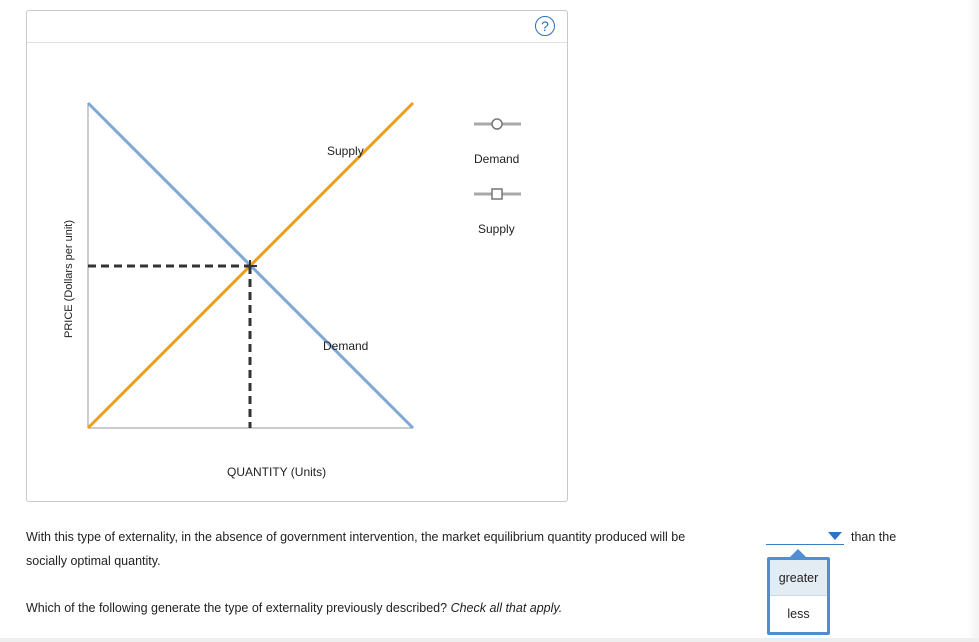  I want to click on square-marker-icon, so click(497, 194).